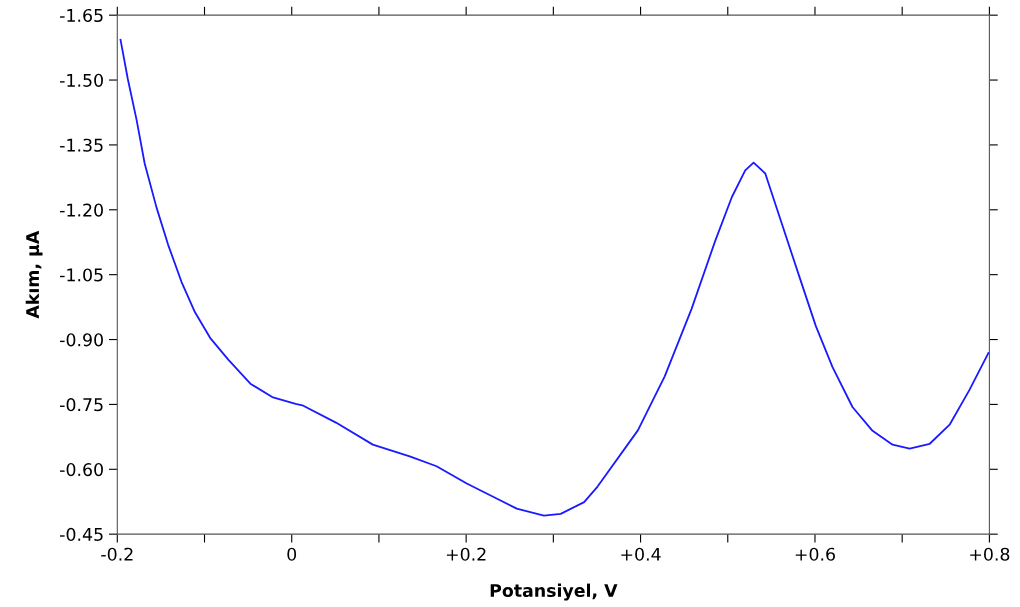  I want to click on y-tick-label: -1.50, so click(81, 80).